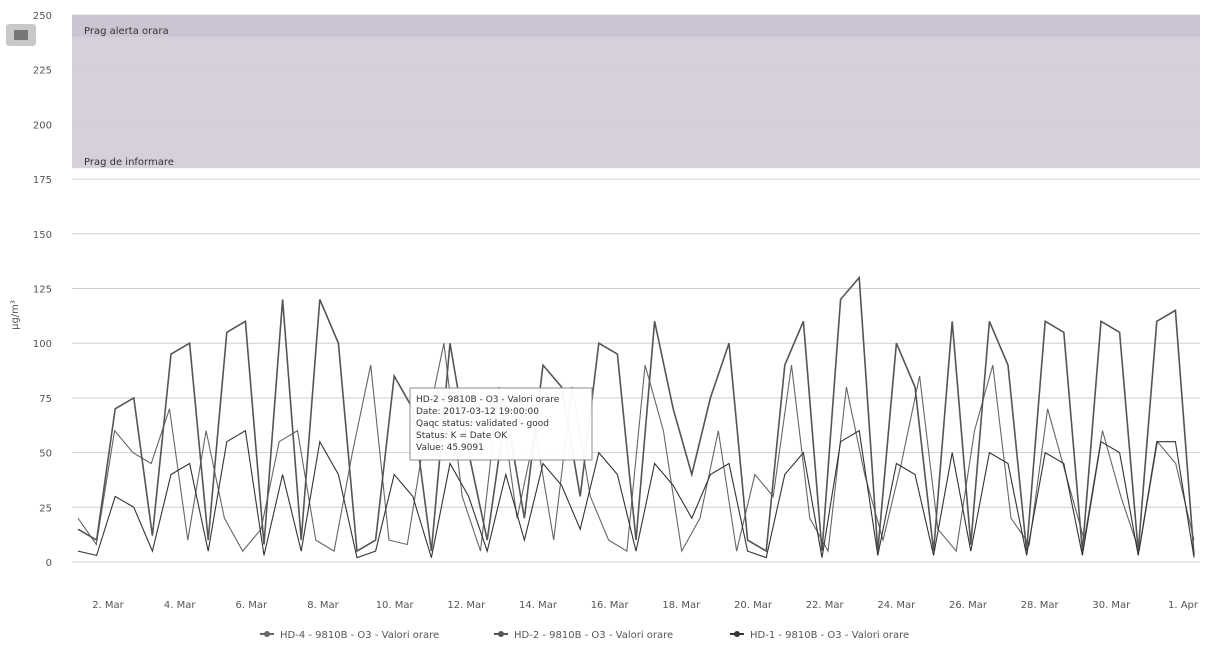 Image resolution: width=1207 pixels, height=655 pixels. Describe the element at coordinates (42, 290) in the screenshot. I see `y-tick-label: 125` at that location.